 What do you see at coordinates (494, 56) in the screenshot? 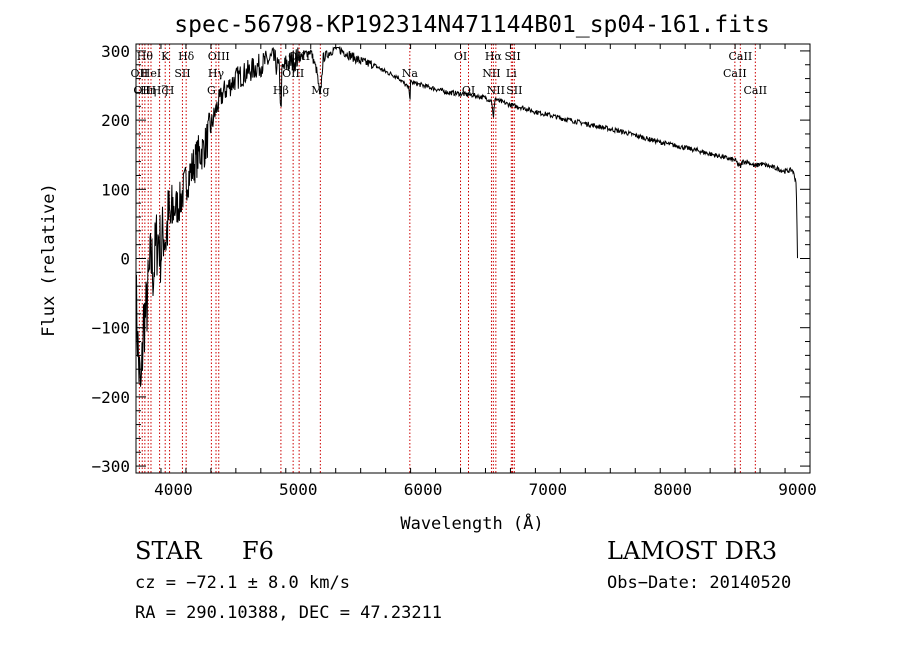
I see `line-label-hα: Hα` at bounding box center [494, 56].